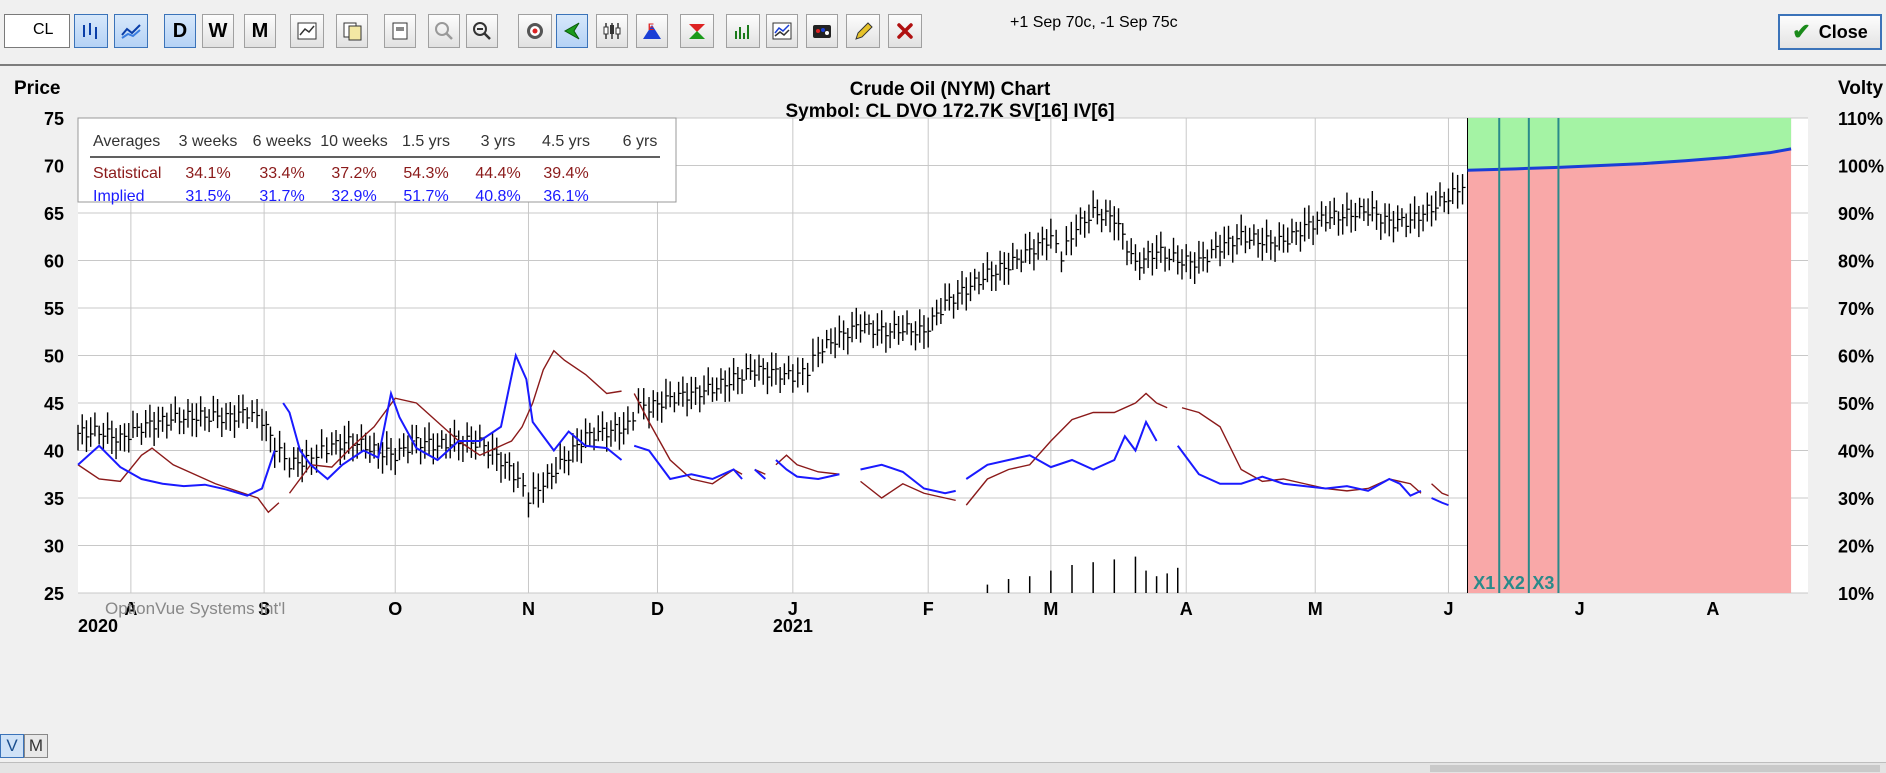  I want to click on averages-cell: 31.7%, so click(281, 196).